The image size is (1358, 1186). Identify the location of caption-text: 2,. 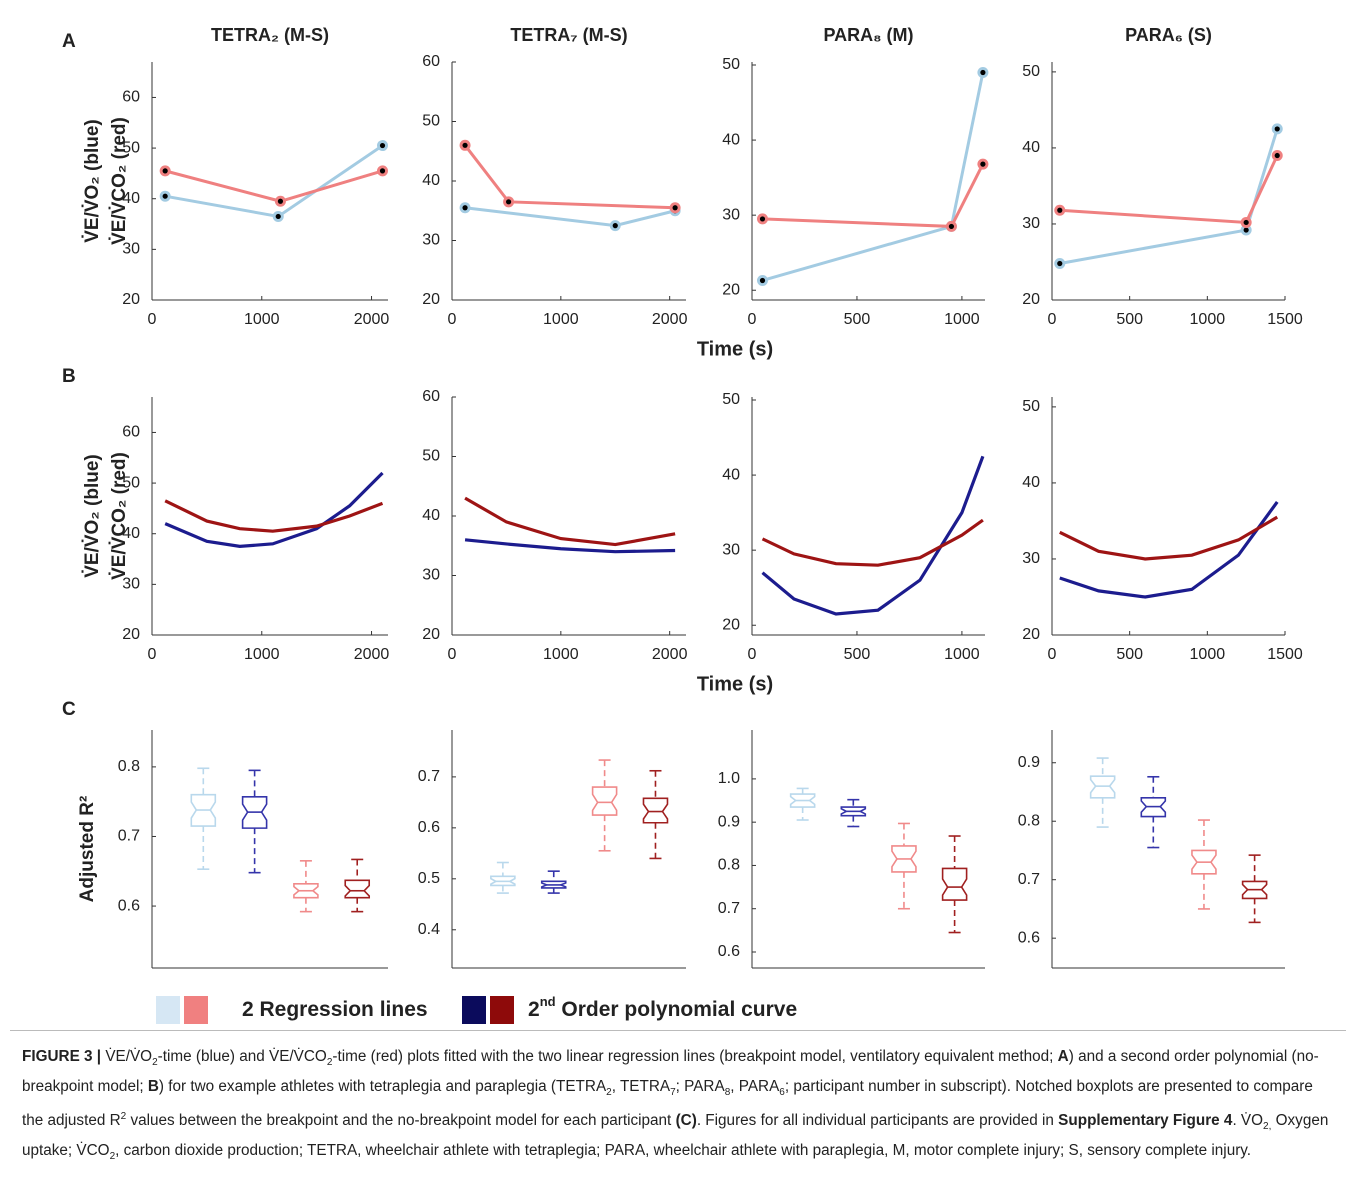
(1267, 1127).